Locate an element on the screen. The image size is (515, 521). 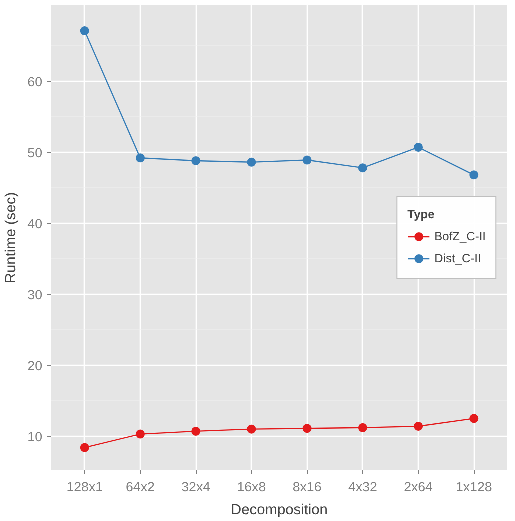
legend-title: Type is located at coordinates (422, 214).